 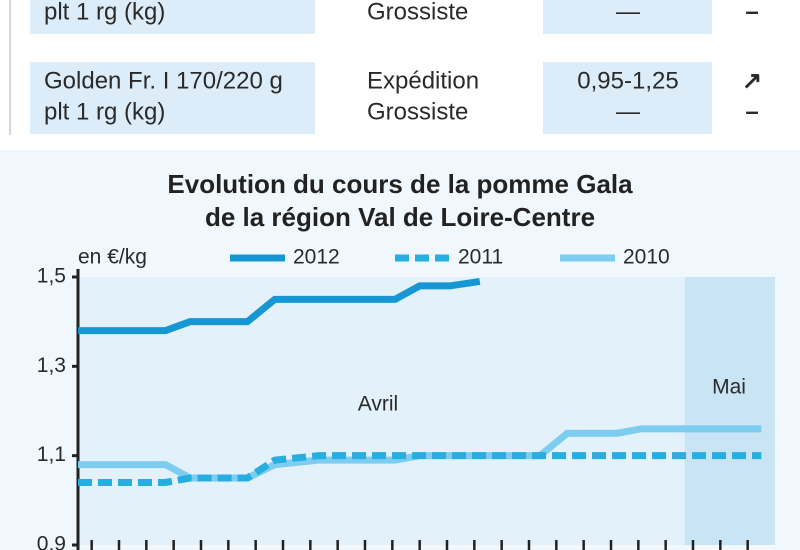 I want to click on y-axis-label: en €/kg, so click(x=112, y=257).